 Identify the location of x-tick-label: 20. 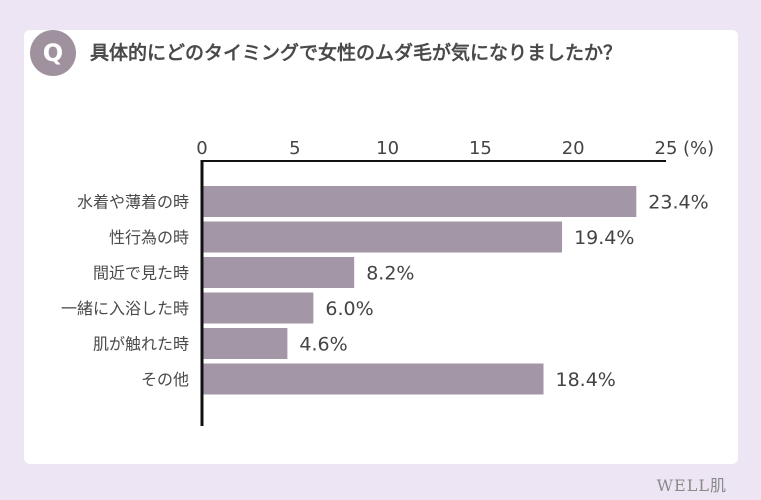
(573, 148).